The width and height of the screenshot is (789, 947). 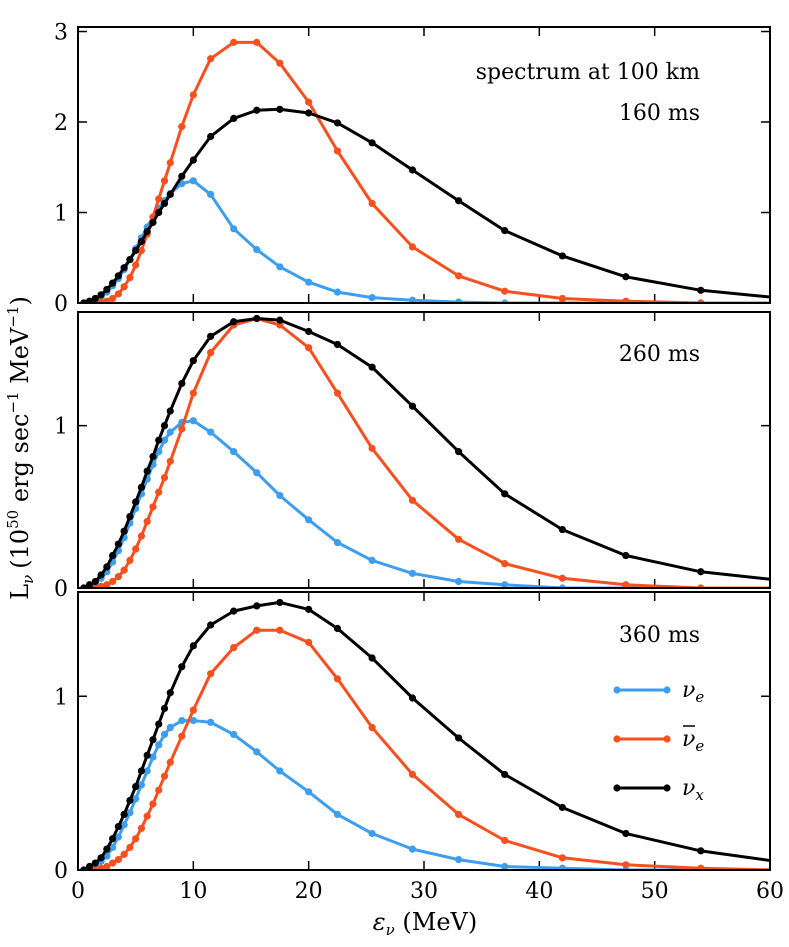 What do you see at coordinates (61, 33) in the screenshot?
I see `y-tick-label: 3` at bounding box center [61, 33].